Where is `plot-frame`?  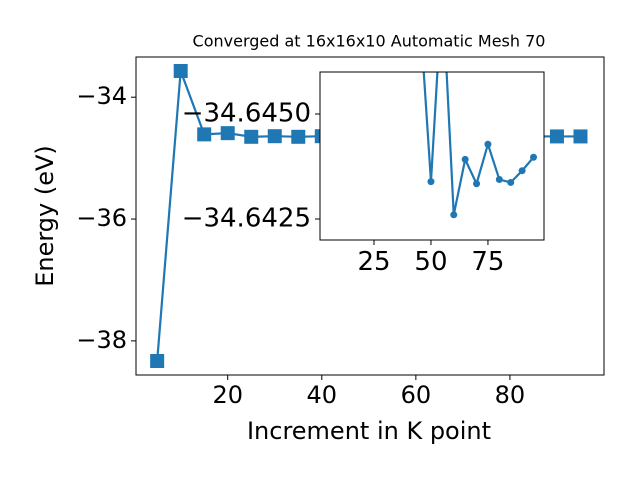 plot-frame is located at coordinates (432, 156).